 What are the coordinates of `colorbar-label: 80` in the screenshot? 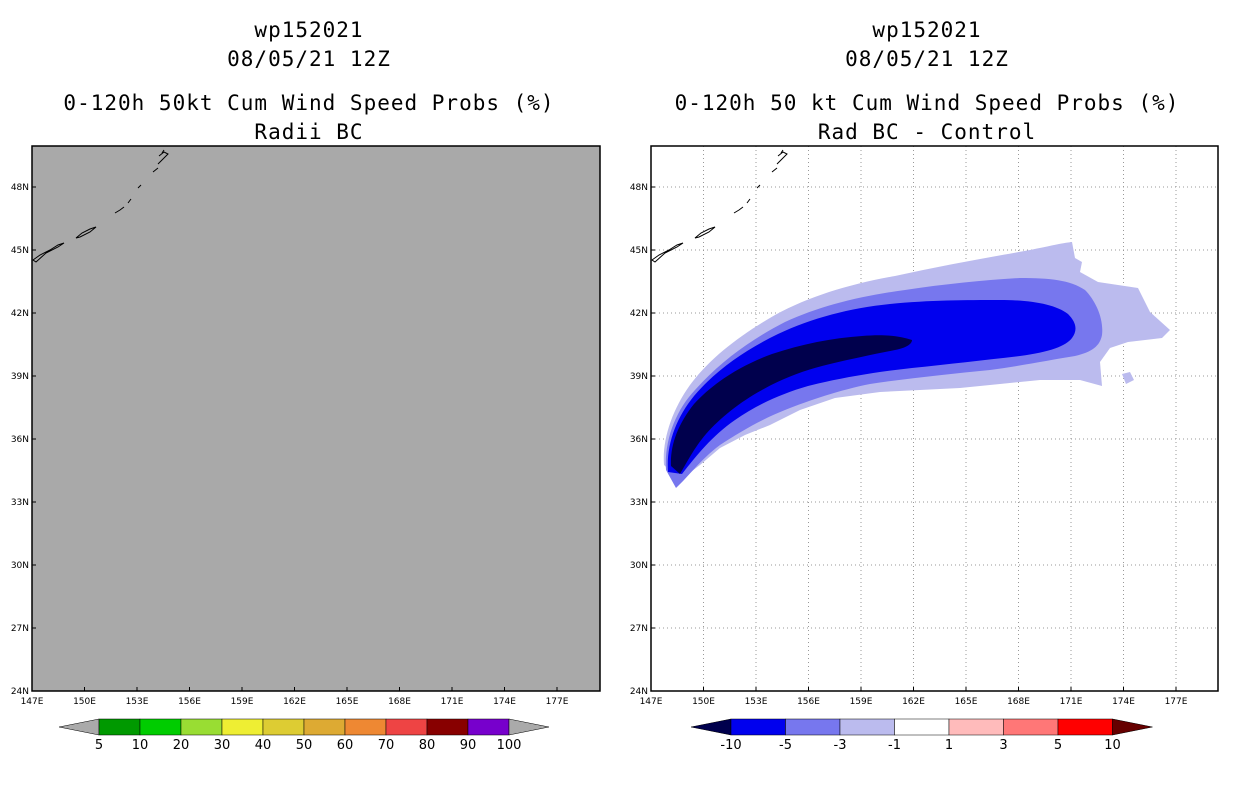 It's located at (427, 745).